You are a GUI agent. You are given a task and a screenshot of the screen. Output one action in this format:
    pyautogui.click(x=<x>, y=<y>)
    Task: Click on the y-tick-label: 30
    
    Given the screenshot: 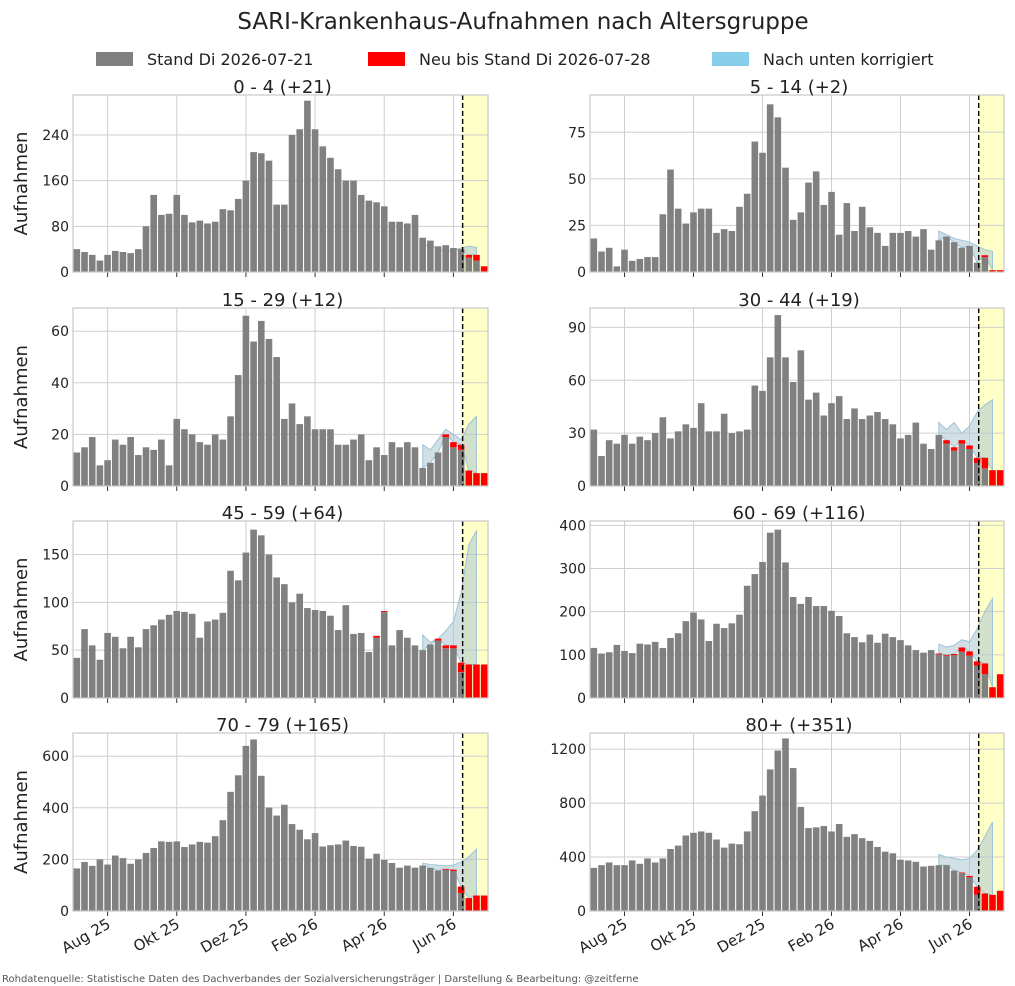 What is the action you would take?
    pyautogui.click(x=577, y=434)
    